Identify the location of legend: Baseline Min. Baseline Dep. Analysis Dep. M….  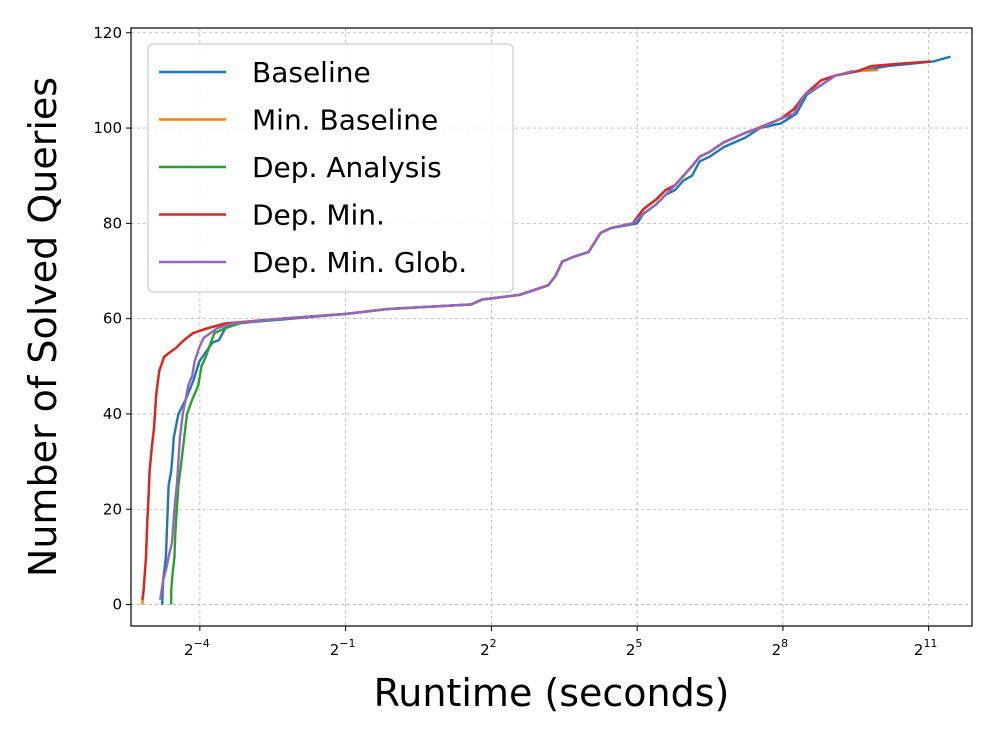
(330, 168).